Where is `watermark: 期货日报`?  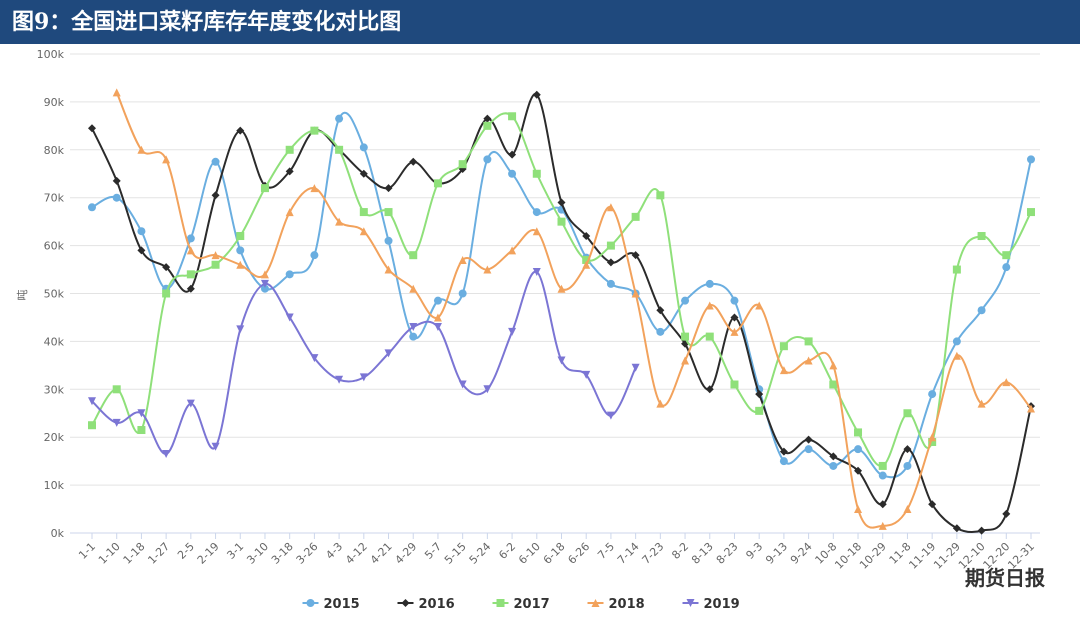 watermark: 期货日报 is located at coordinates (1005, 578).